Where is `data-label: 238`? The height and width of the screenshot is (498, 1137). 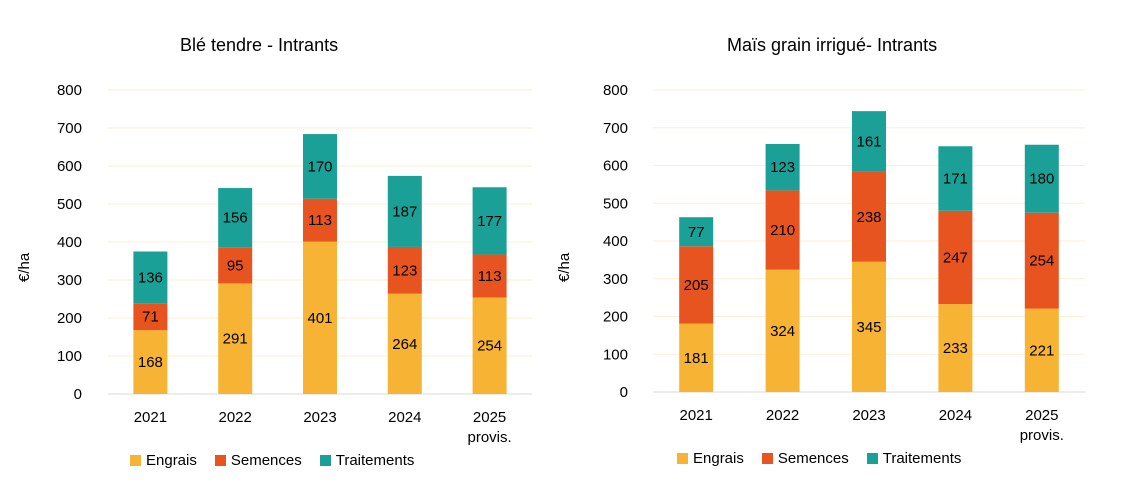
data-label: 238 is located at coordinates (868, 217).